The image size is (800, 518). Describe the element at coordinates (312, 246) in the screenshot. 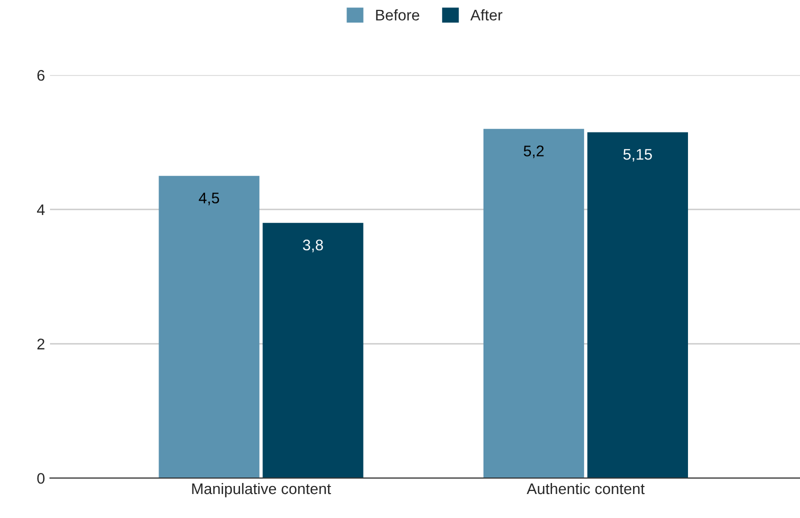

I see `data-label: 3,8` at that location.